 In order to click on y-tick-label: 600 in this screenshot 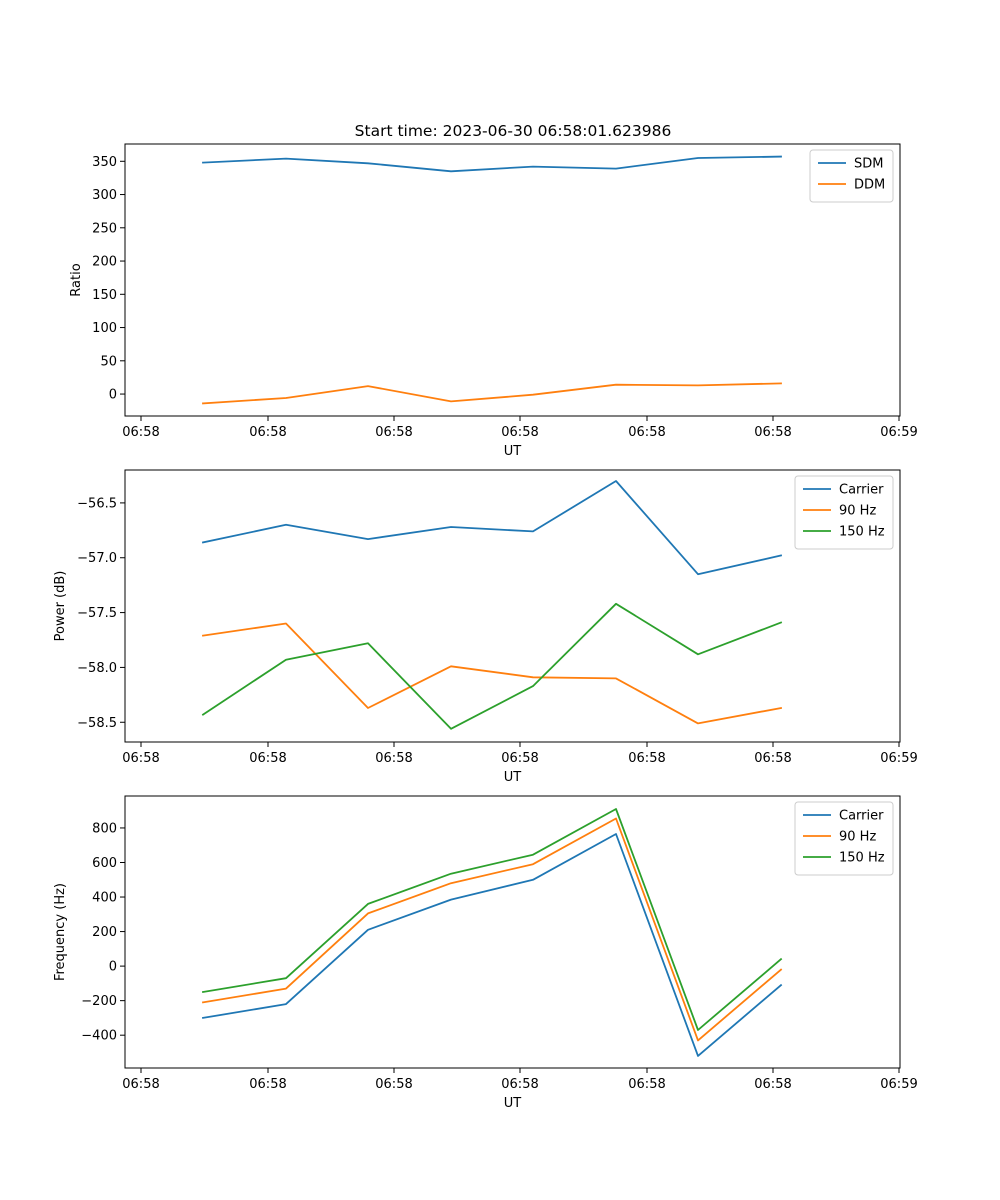, I will do `click(104, 863)`.